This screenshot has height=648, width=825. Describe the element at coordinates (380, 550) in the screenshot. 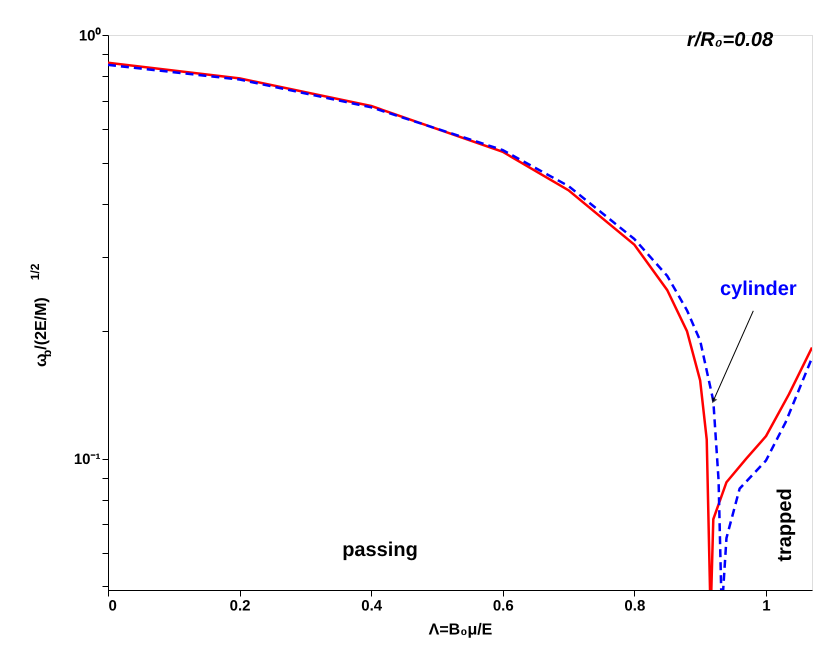

I see `annotation: passing` at that location.